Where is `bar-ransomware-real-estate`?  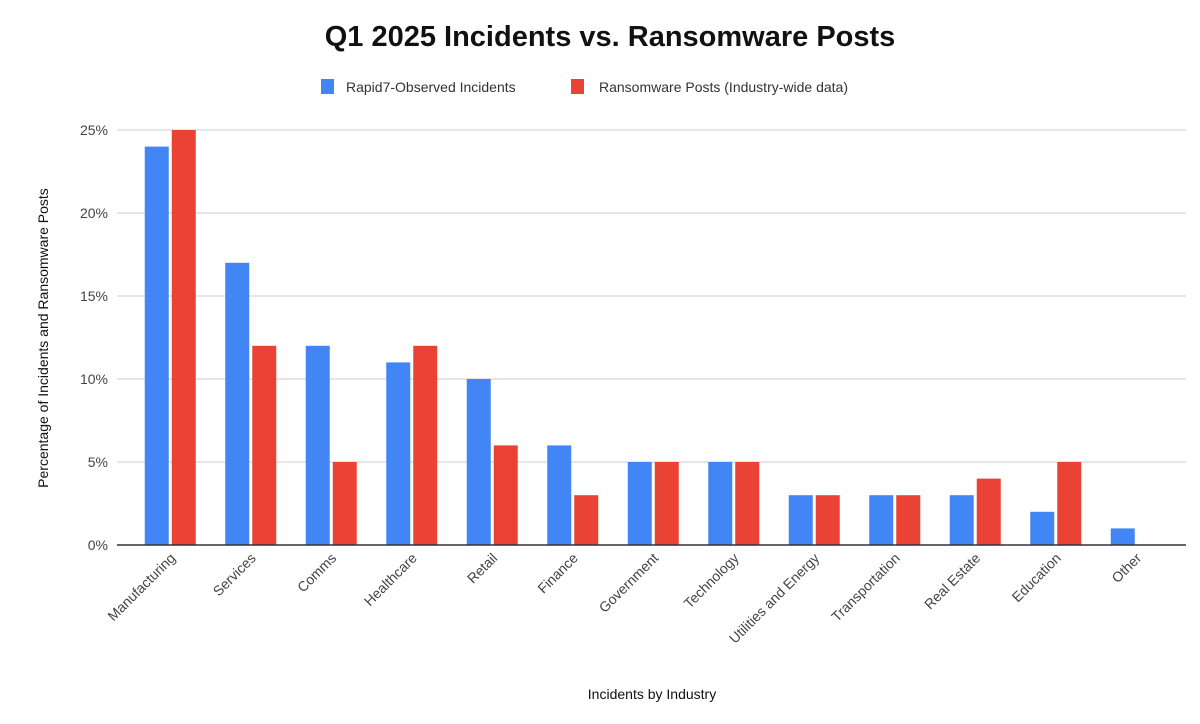
bar-ransomware-real-estate is located at coordinates (988, 511).